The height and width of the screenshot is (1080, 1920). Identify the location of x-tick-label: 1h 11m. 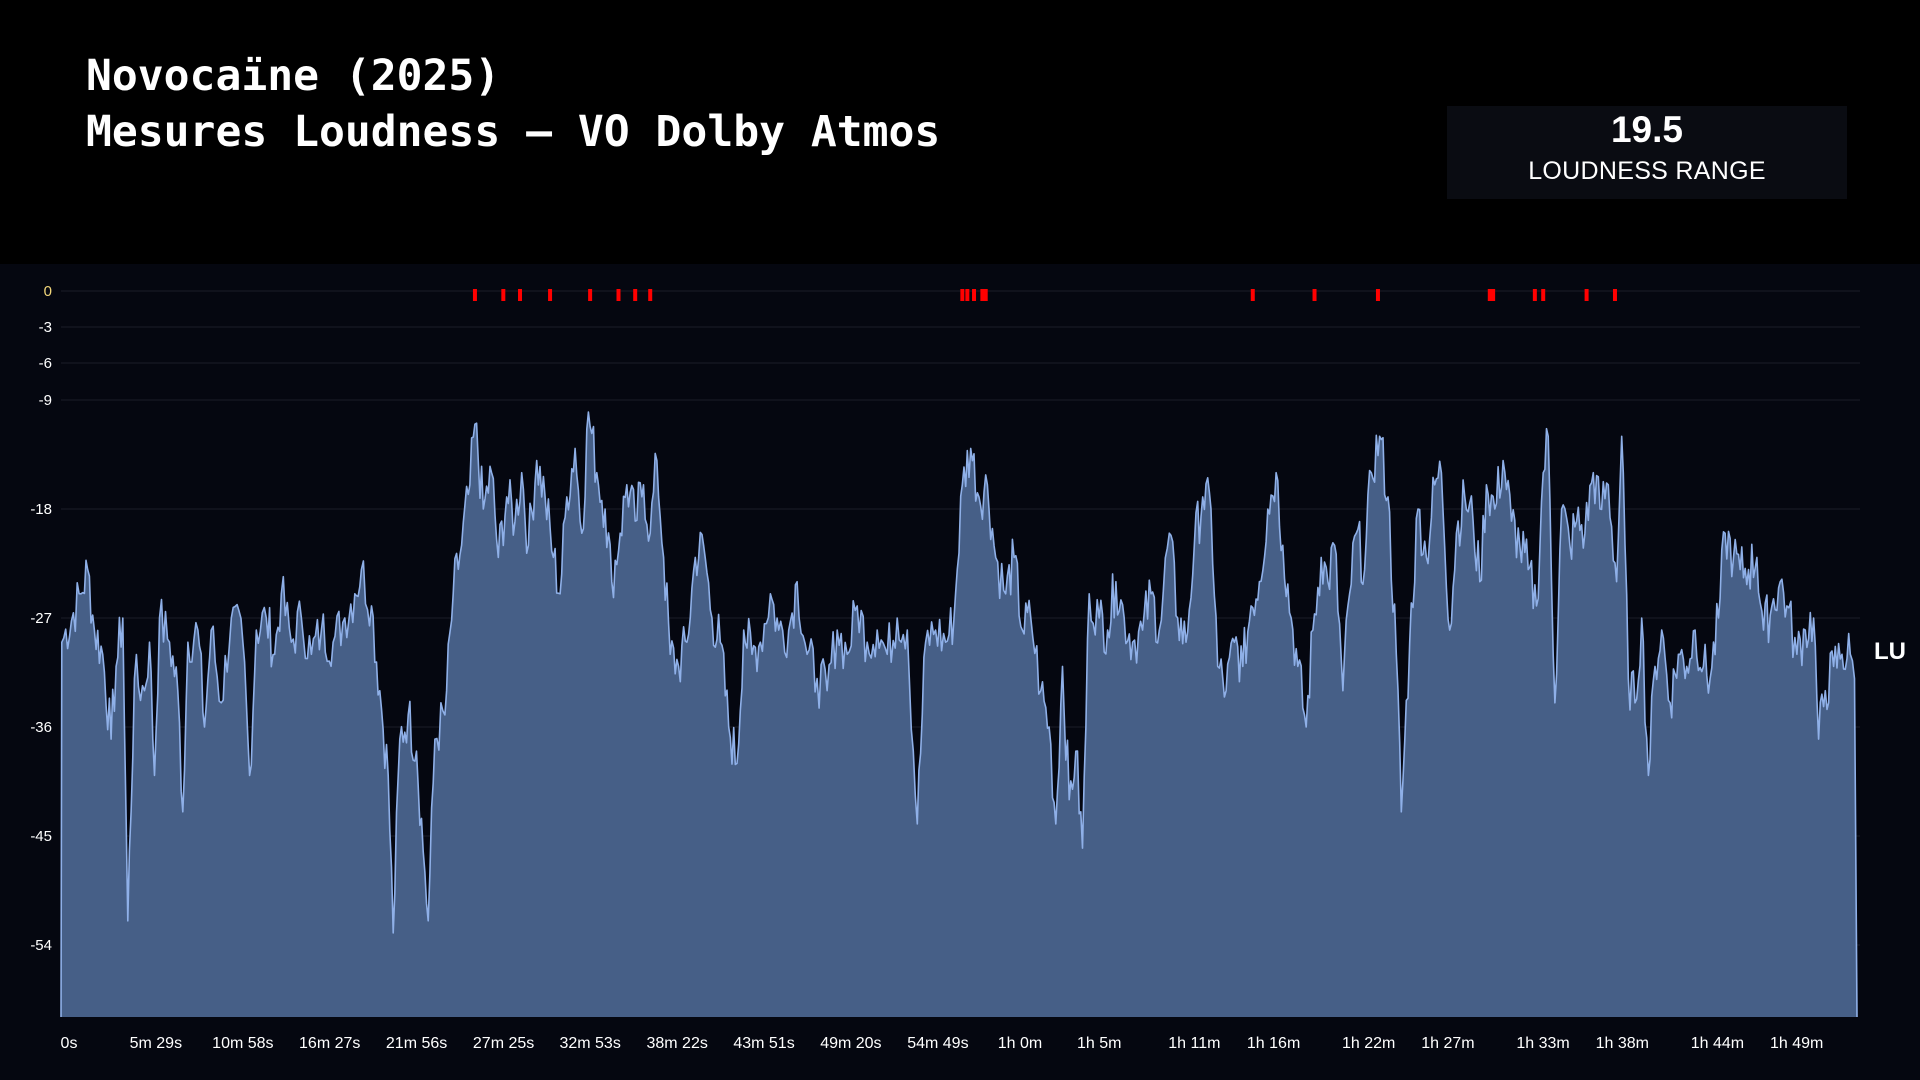
(1194, 1043).